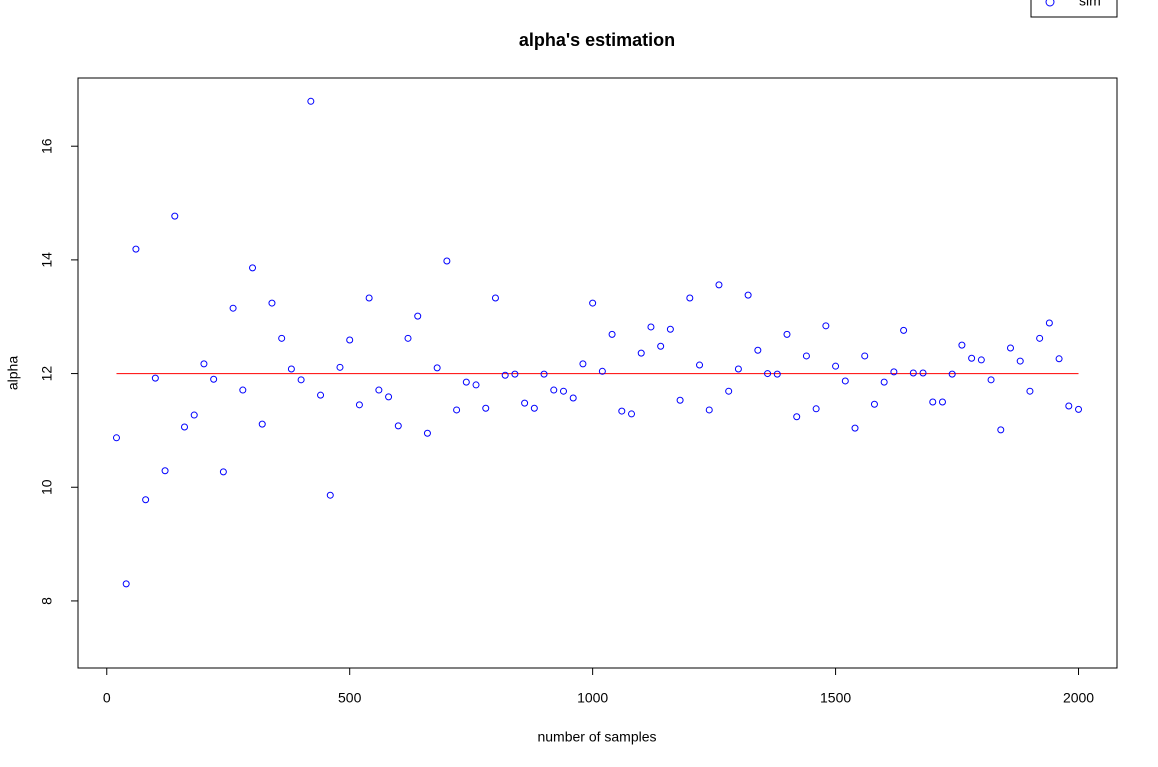 The height and width of the screenshot is (767, 1158). I want to click on y-tick-label: 12, so click(47, 374).